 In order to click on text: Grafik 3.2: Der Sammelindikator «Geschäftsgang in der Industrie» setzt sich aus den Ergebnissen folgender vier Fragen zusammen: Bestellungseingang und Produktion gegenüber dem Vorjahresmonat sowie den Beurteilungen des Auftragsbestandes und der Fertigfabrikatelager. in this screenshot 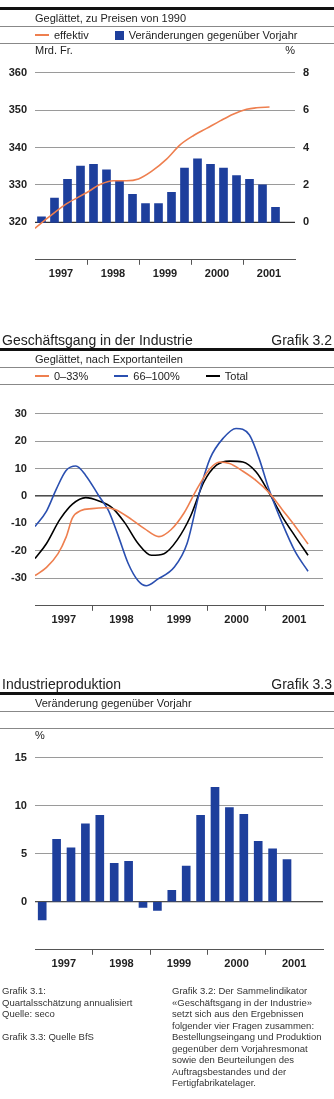, I will do `click(247, 1036)`.